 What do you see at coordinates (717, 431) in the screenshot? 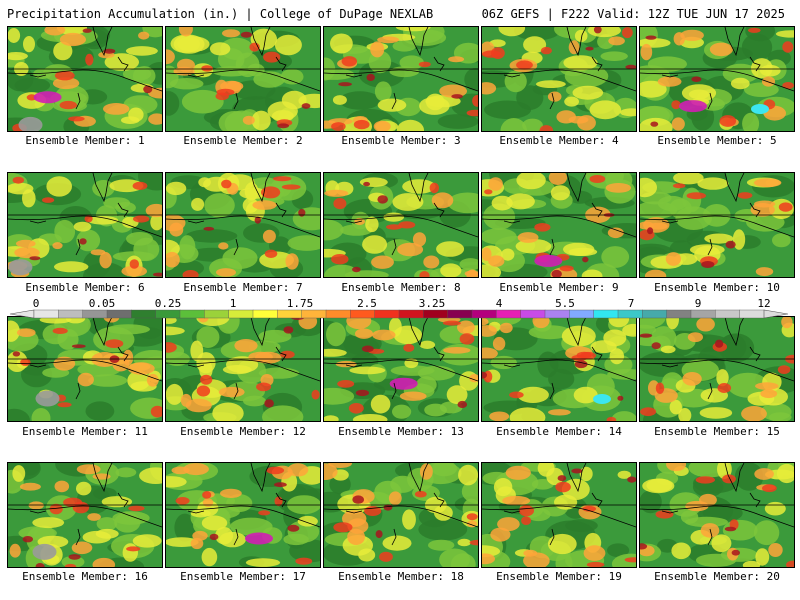
I see `member-caption: Ensemble Member: 15` at bounding box center [717, 431].